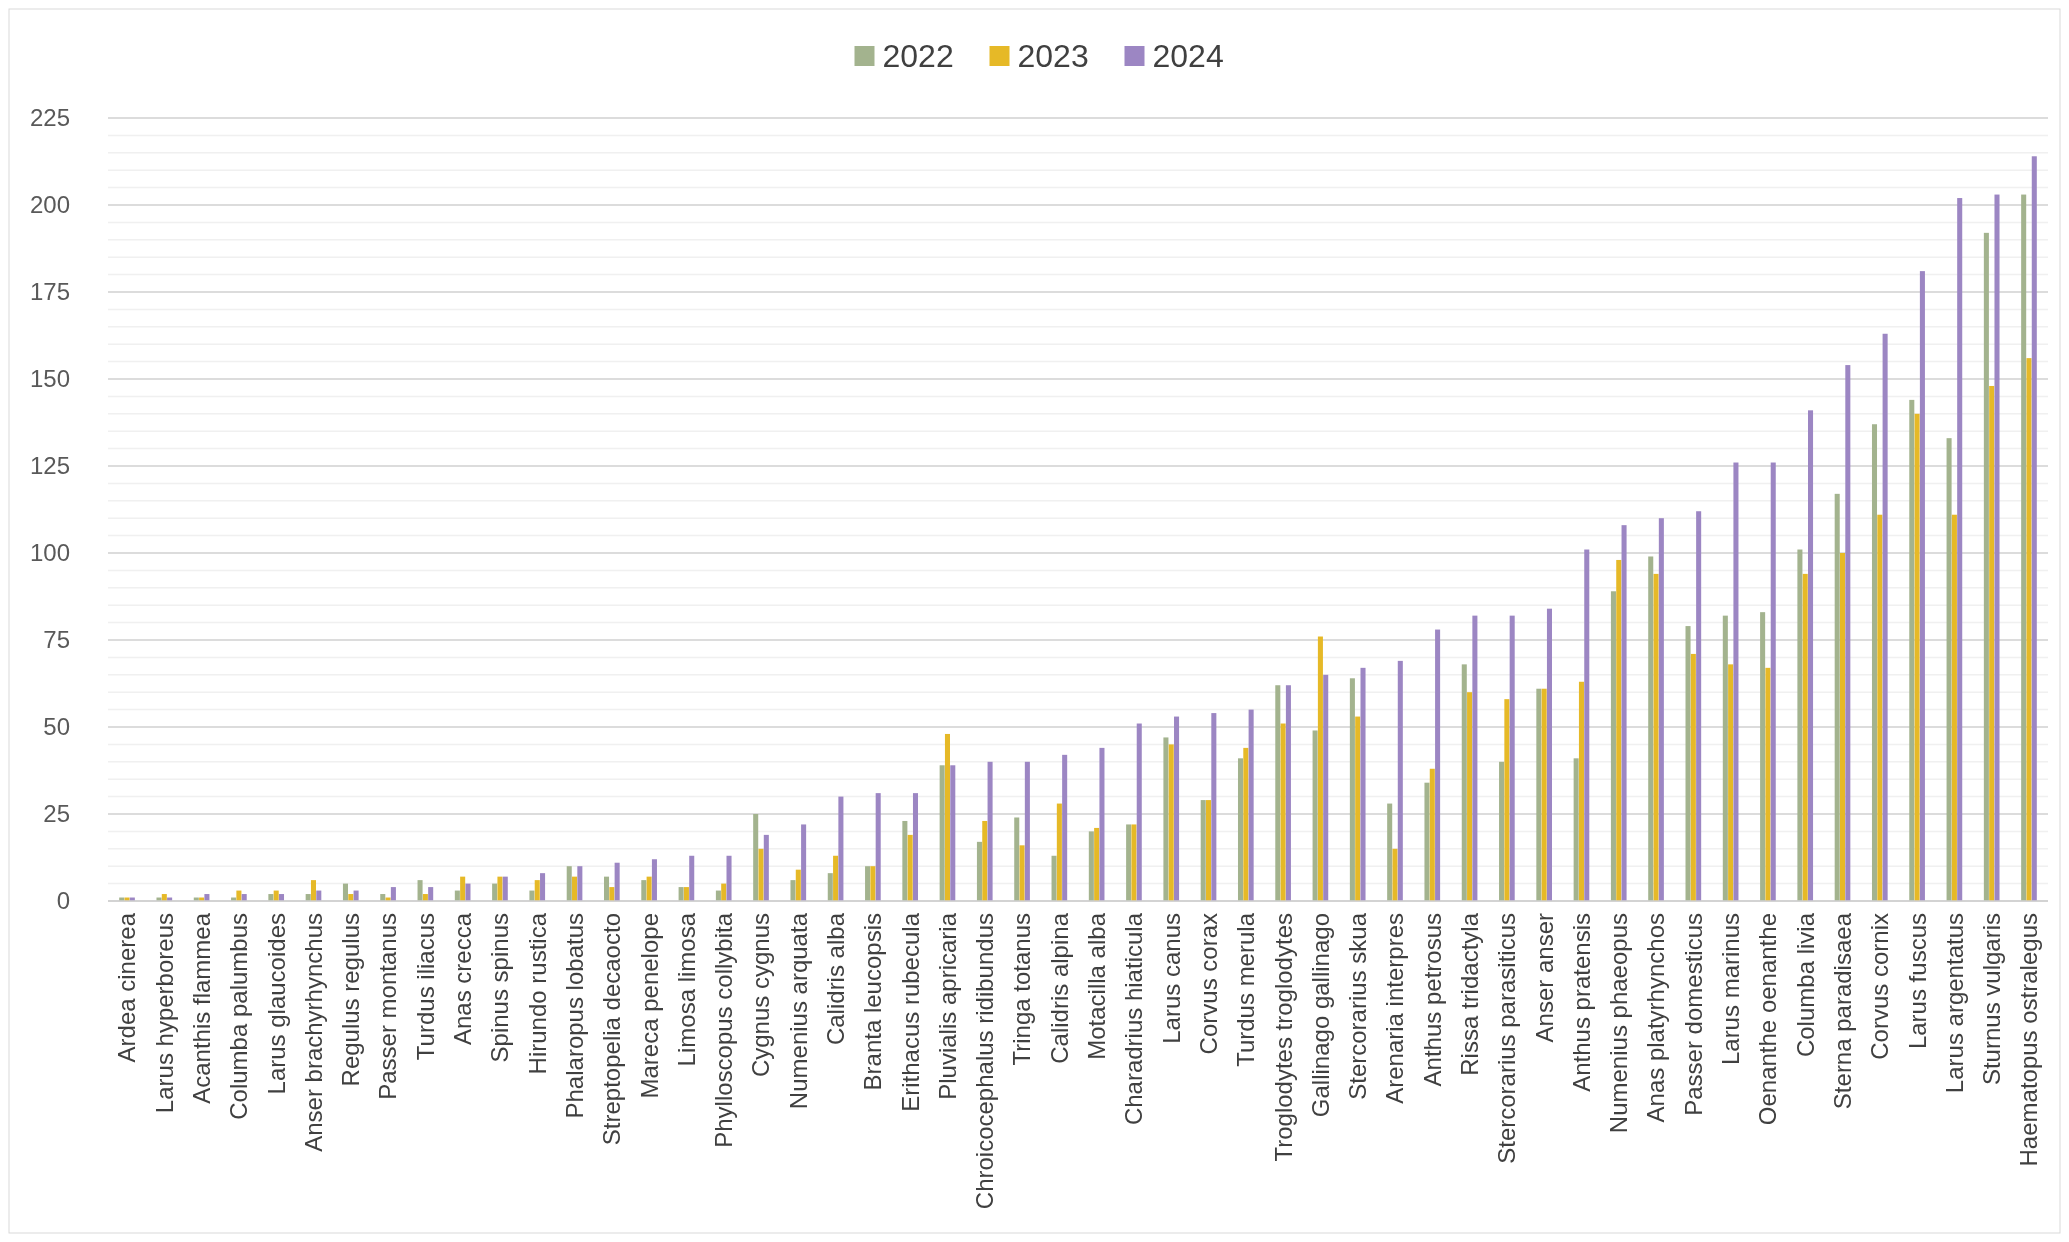 This screenshot has width=2069, height=1242. What do you see at coordinates (1097, 986) in the screenshot?
I see `x-tick-label: Motacilla alba` at bounding box center [1097, 986].